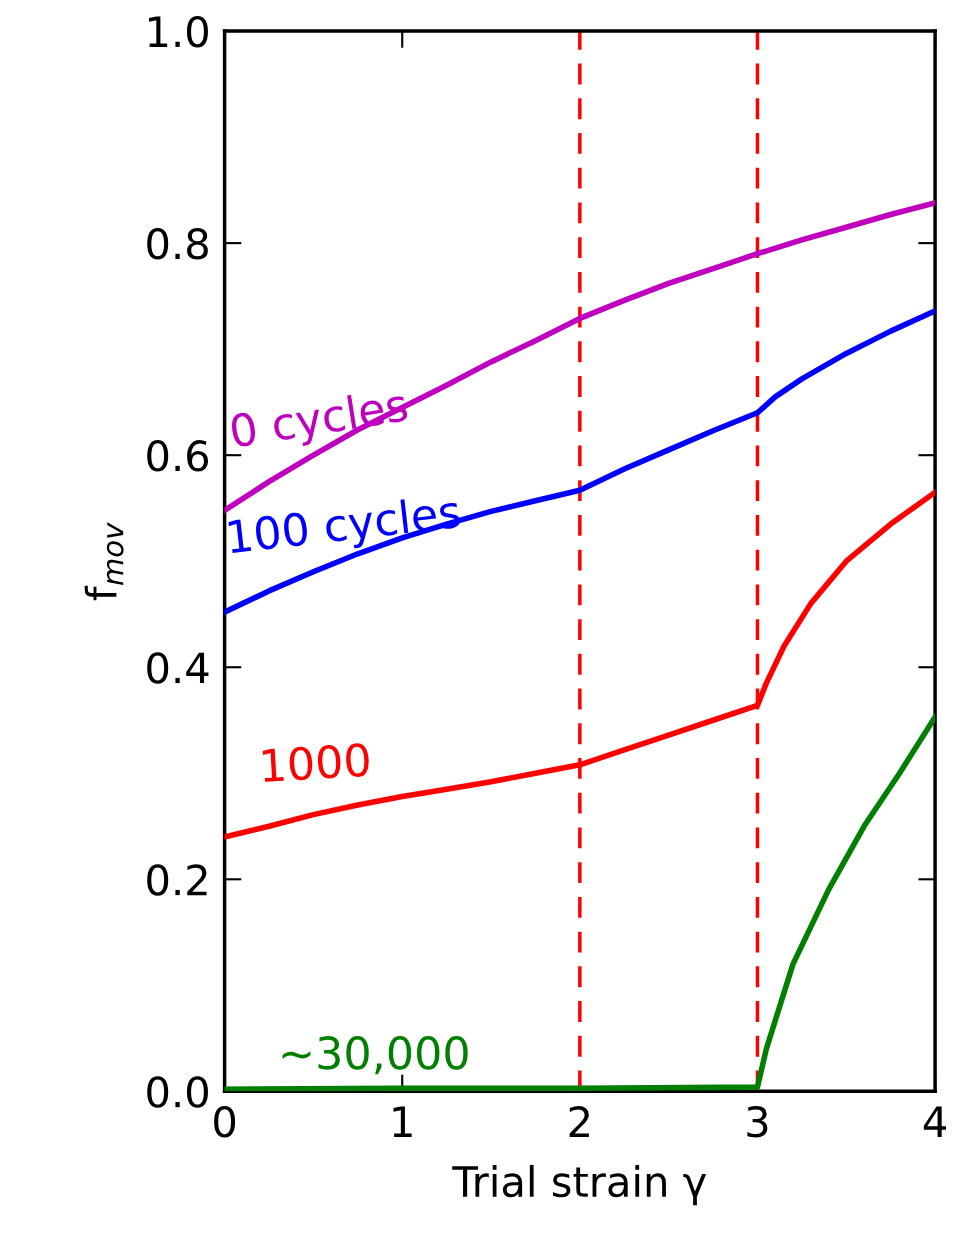 This screenshot has width=964, height=1243. What do you see at coordinates (178, 31) in the screenshot?
I see `y-tick-label: 1.0` at bounding box center [178, 31].